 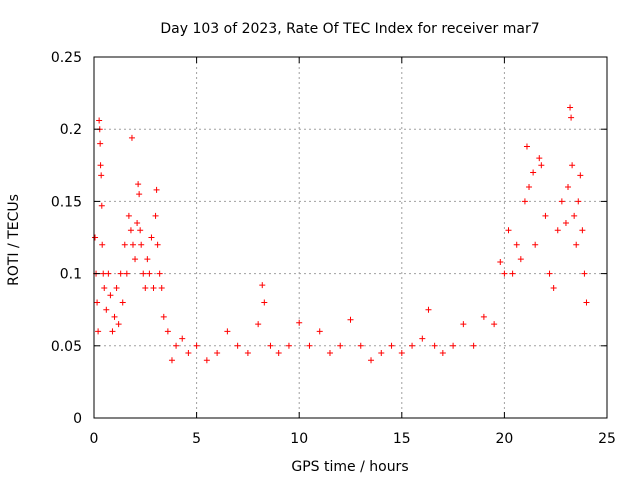 What do you see at coordinates (607, 439) in the screenshot?
I see `x-tick-label: 25` at bounding box center [607, 439].